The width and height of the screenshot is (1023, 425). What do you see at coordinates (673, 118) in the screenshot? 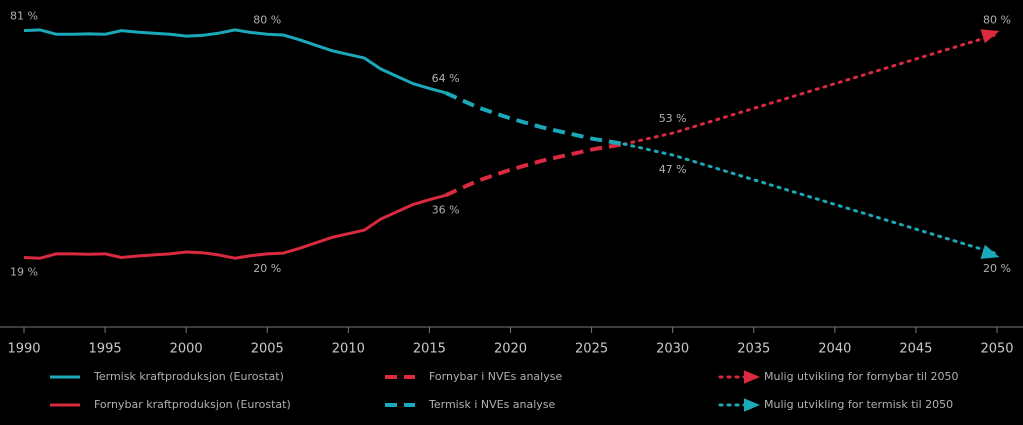
I see `annotation: 53 %` at bounding box center [673, 118].